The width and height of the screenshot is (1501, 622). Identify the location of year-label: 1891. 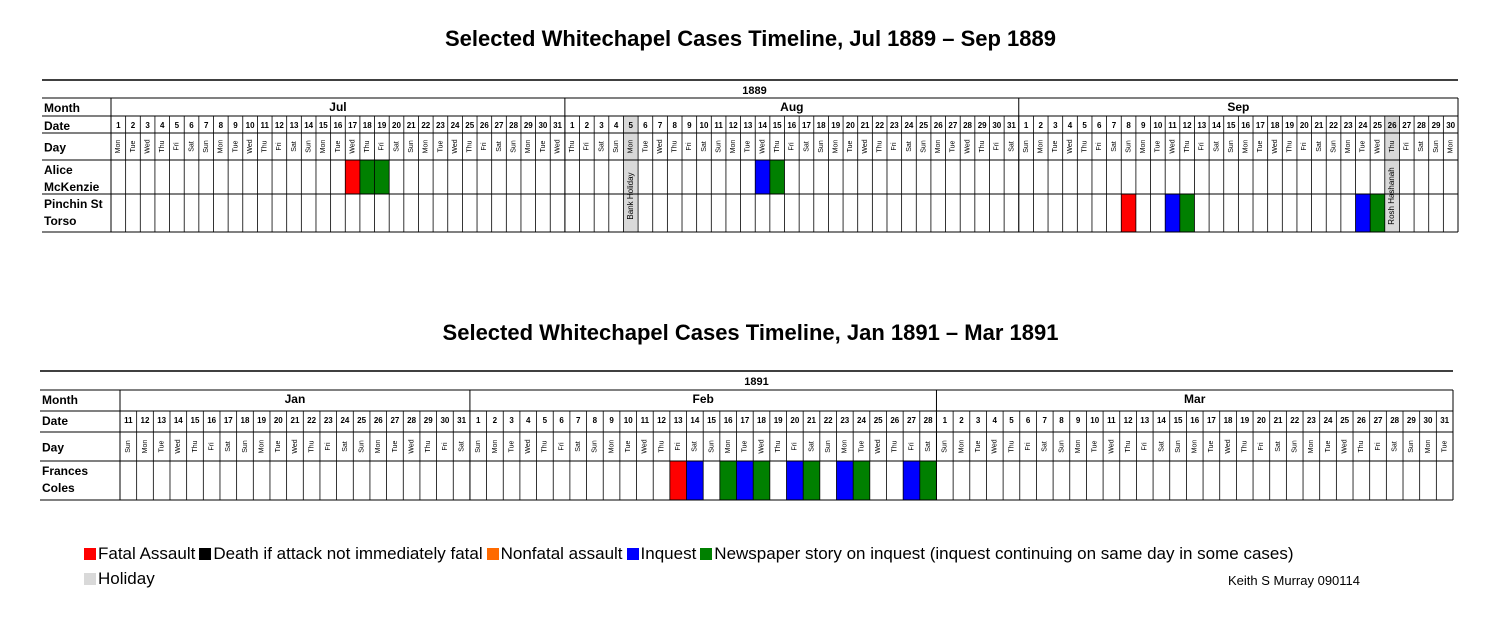
(756, 382).